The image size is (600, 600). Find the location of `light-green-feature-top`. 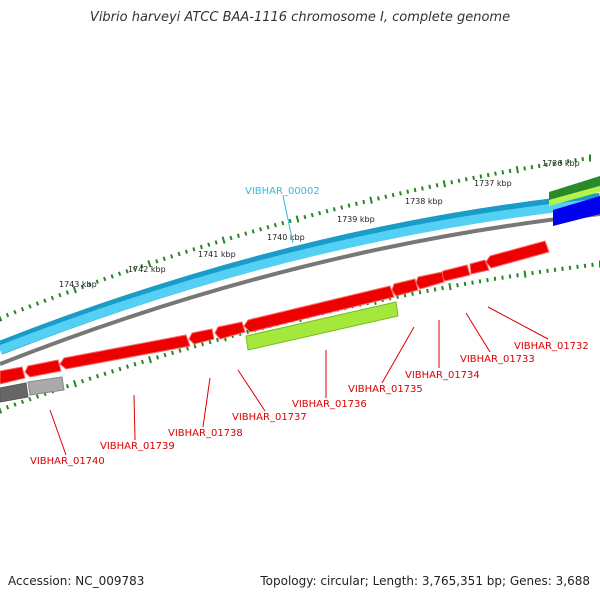

light-green-feature-top is located at coordinates (574, 196).